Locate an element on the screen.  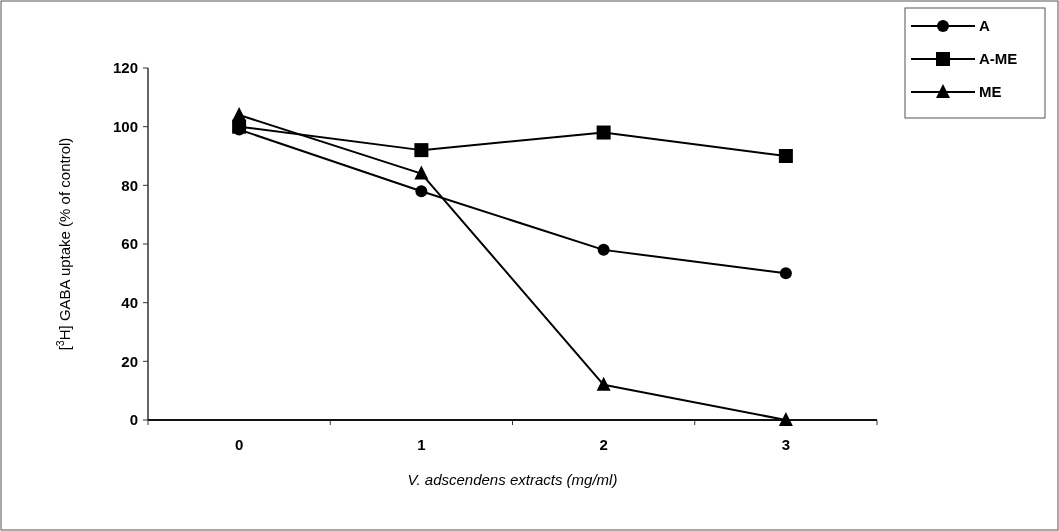
y-tick-label: 80 is located at coordinates (129, 185).